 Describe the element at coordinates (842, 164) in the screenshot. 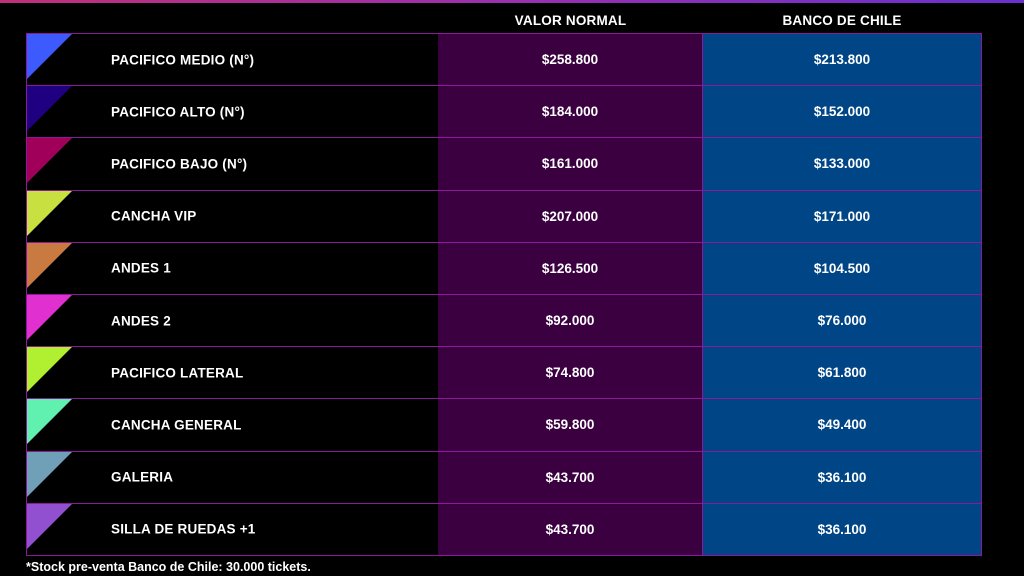

I see `banco-price: $133.000` at that location.